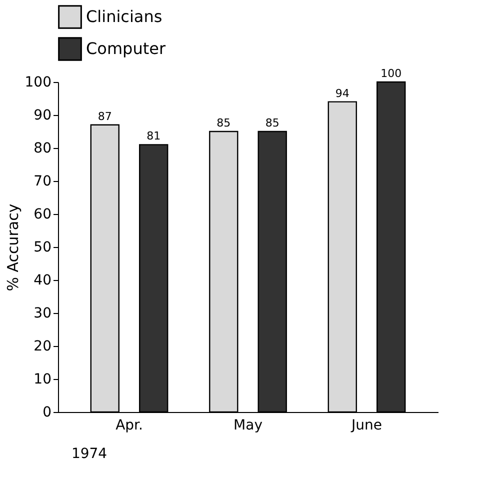 This screenshot has width=486, height=484. What do you see at coordinates (43, 380) in the screenshot?
I see `y-tick-label: 10` at bounding box center [43, 380].